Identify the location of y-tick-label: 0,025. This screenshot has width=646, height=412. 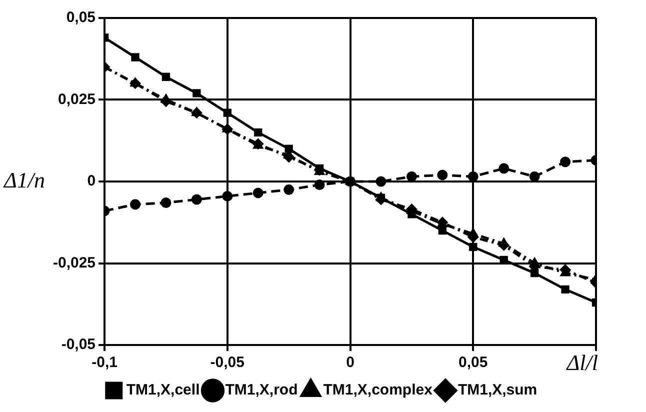
(77, 99).